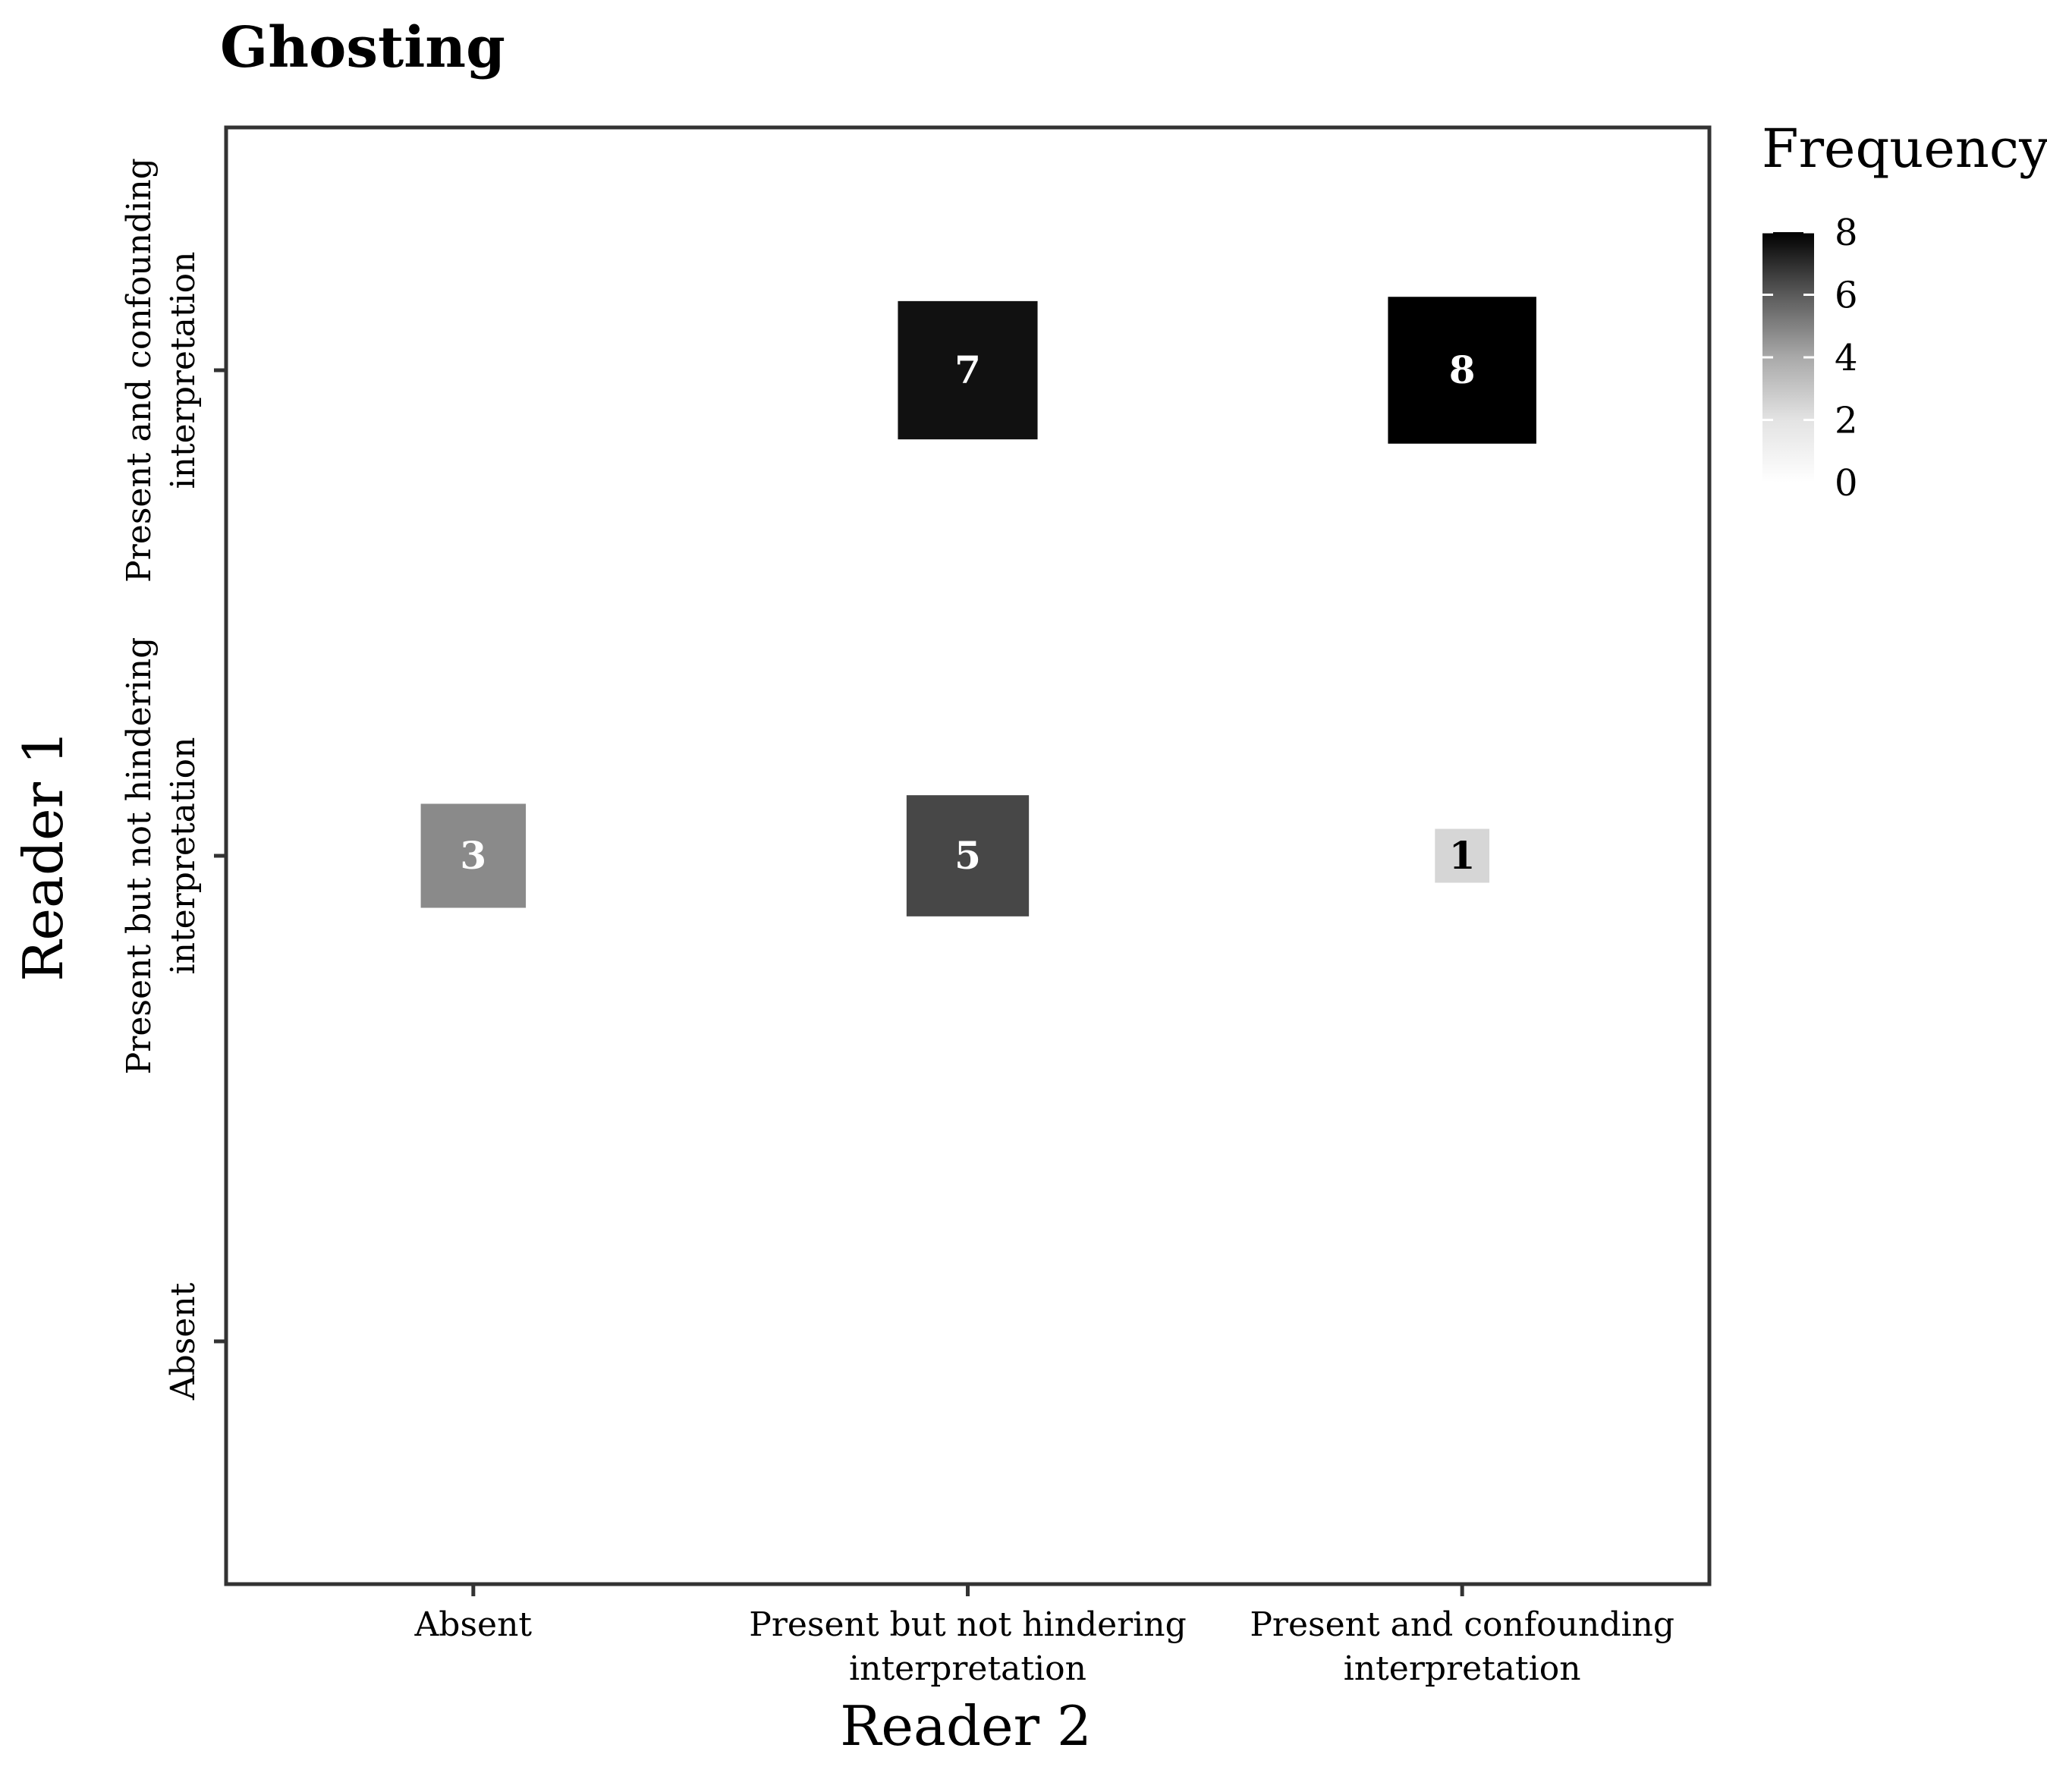 The width and height of the screenshot is (2047, 1792). Describe the element at coordinates (1846, 483) in the screenshot. I see `legend-tick-label: 0` at that location.